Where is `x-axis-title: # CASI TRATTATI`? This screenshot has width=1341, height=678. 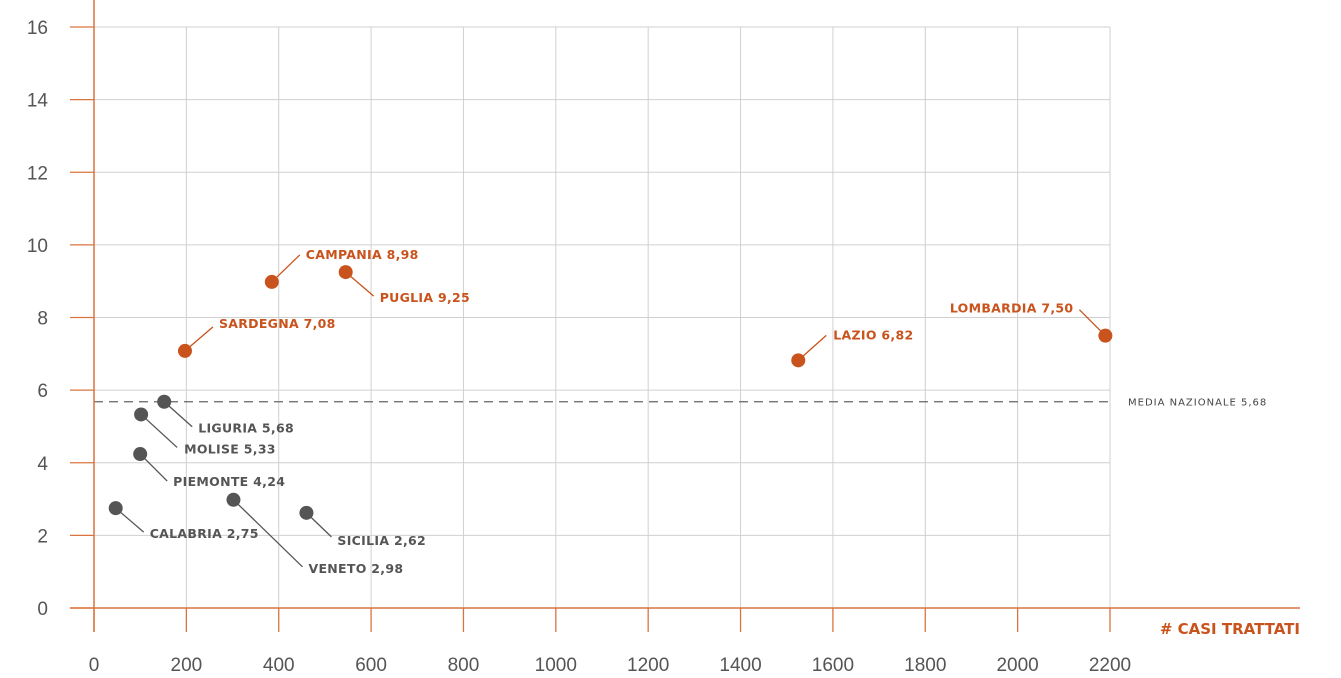
x-axis-title: # CASI TRATTATI is located at coordinates (1230, 629).